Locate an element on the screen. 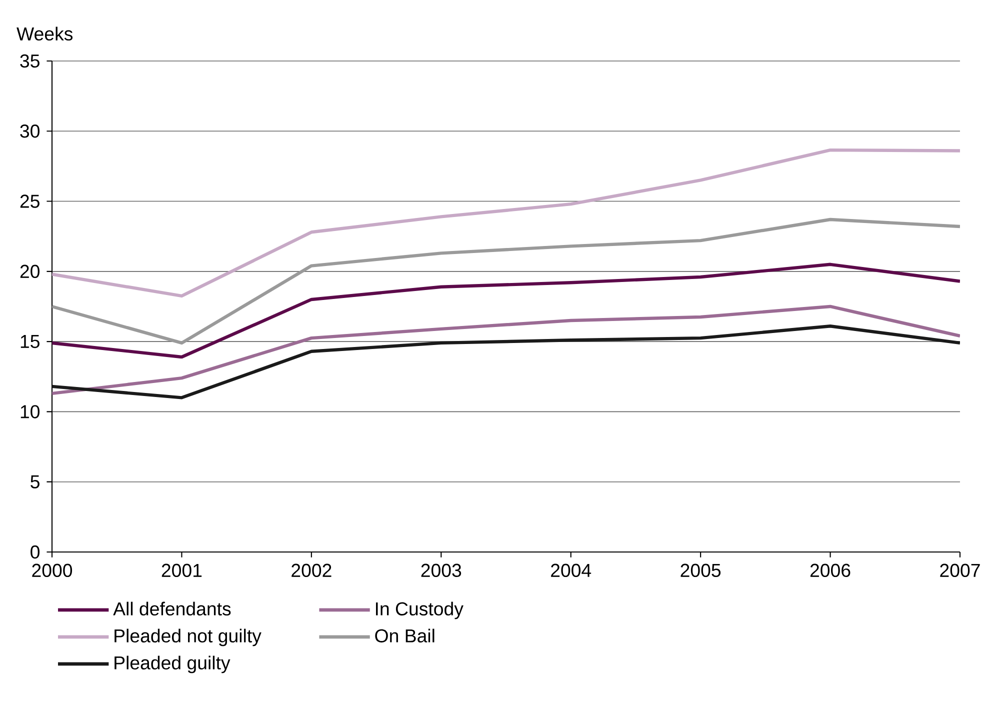 The height and width of the screenshot is (706, 989). legend-label: Pleaded guilty is located at coordinates (172, 665).